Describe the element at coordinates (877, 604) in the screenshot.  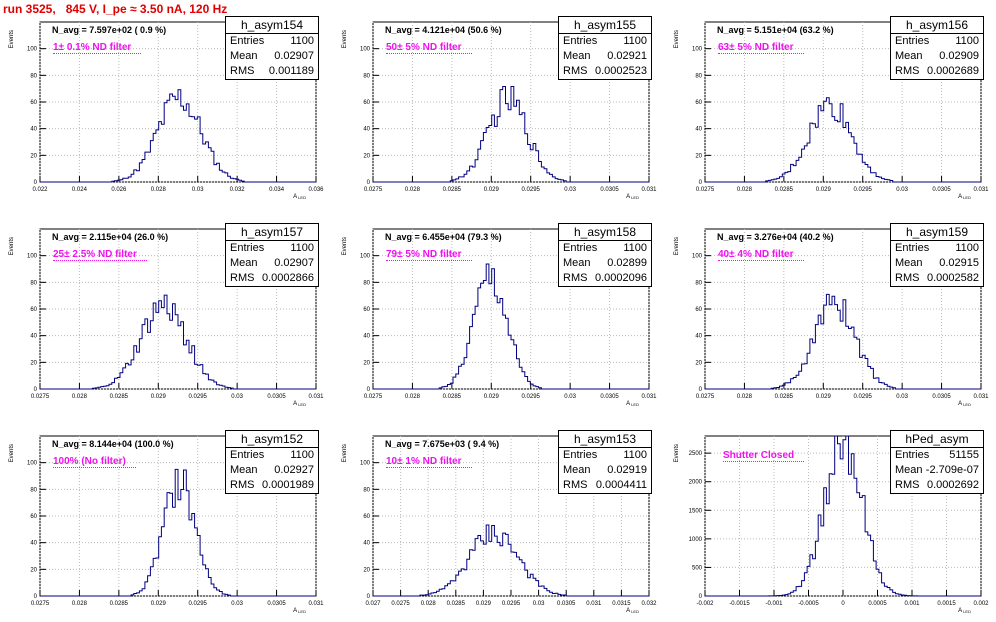
I see `x-tick-label: 0.0005` at that location.